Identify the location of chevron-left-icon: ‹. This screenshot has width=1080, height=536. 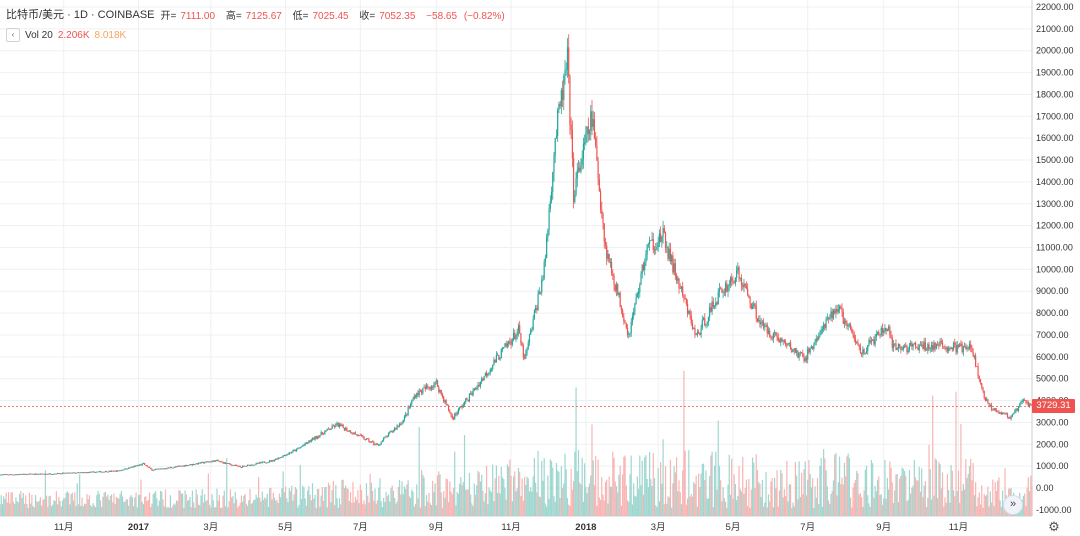
(13, 35).